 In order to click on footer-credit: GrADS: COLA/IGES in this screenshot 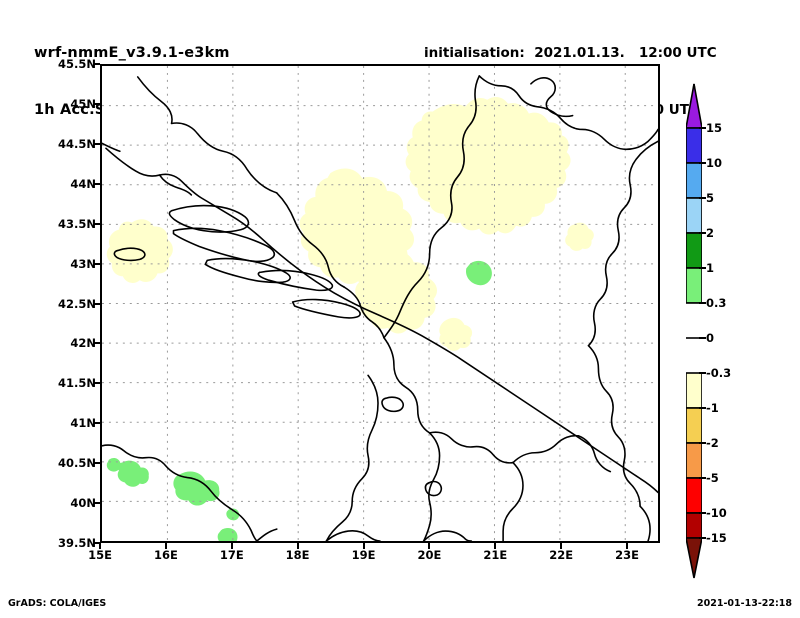, I will do `click(57, 603)`.